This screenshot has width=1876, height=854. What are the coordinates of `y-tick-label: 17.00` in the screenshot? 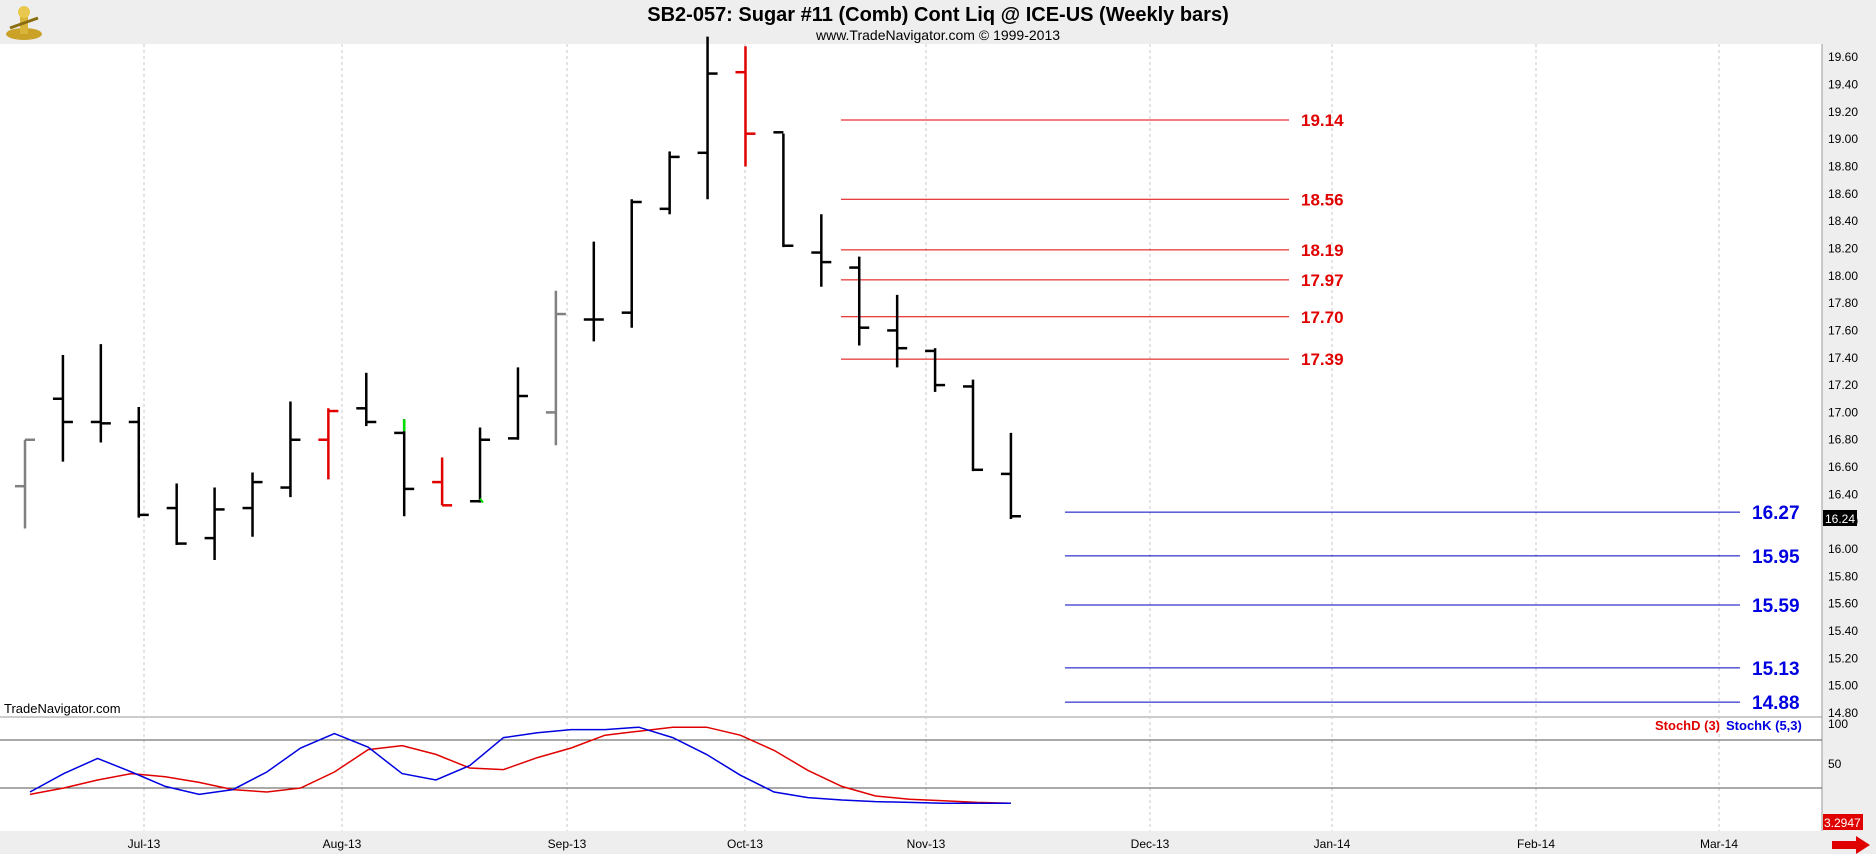 It's located at (1843, 412).